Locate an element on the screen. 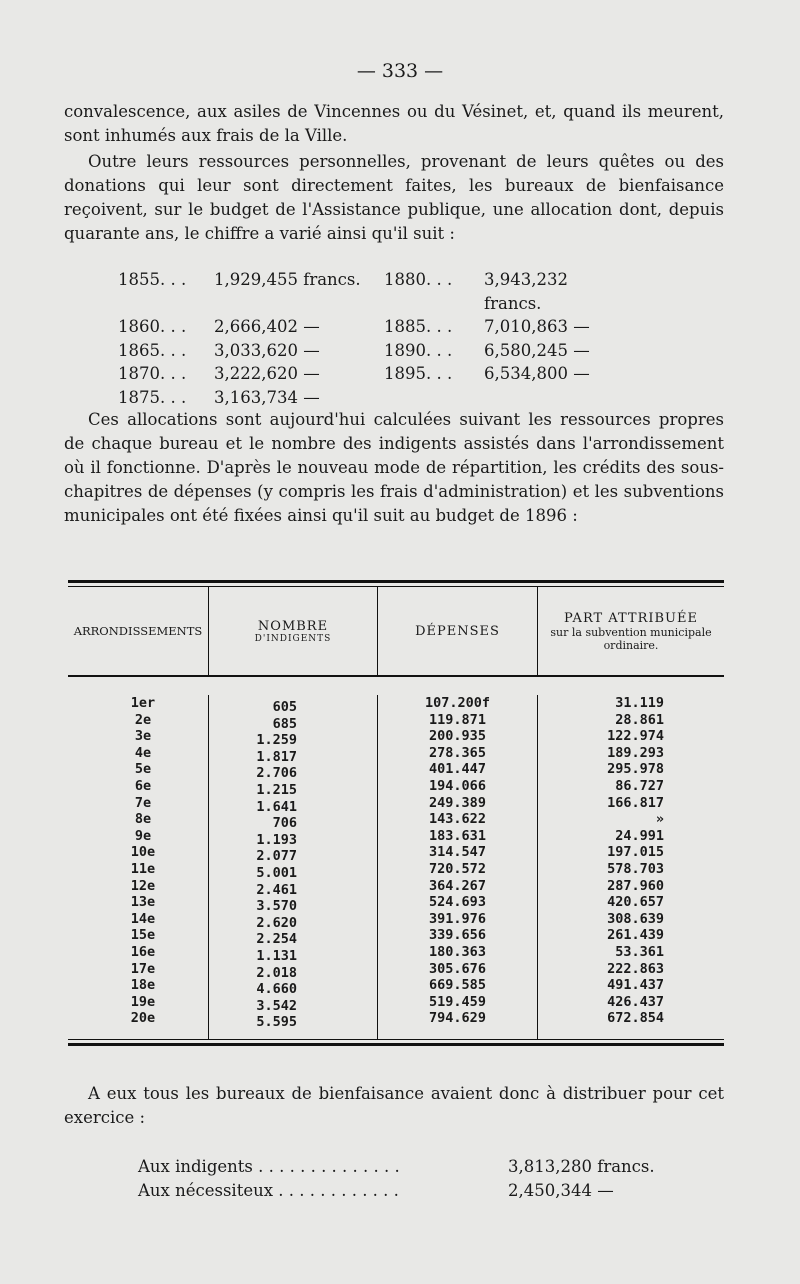  header-arrondissements: ARRONDISSEMENTS is located at coordinates (138, 631).